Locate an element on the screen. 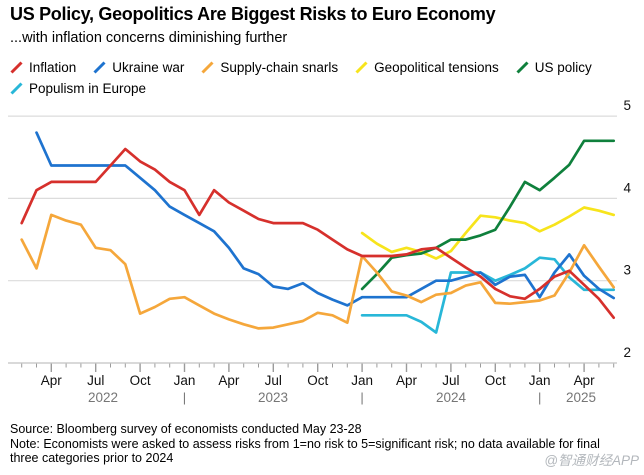 The height and width of the screenshot is (475, 644). series-line-us-policy is located at coordinates (488, 215).